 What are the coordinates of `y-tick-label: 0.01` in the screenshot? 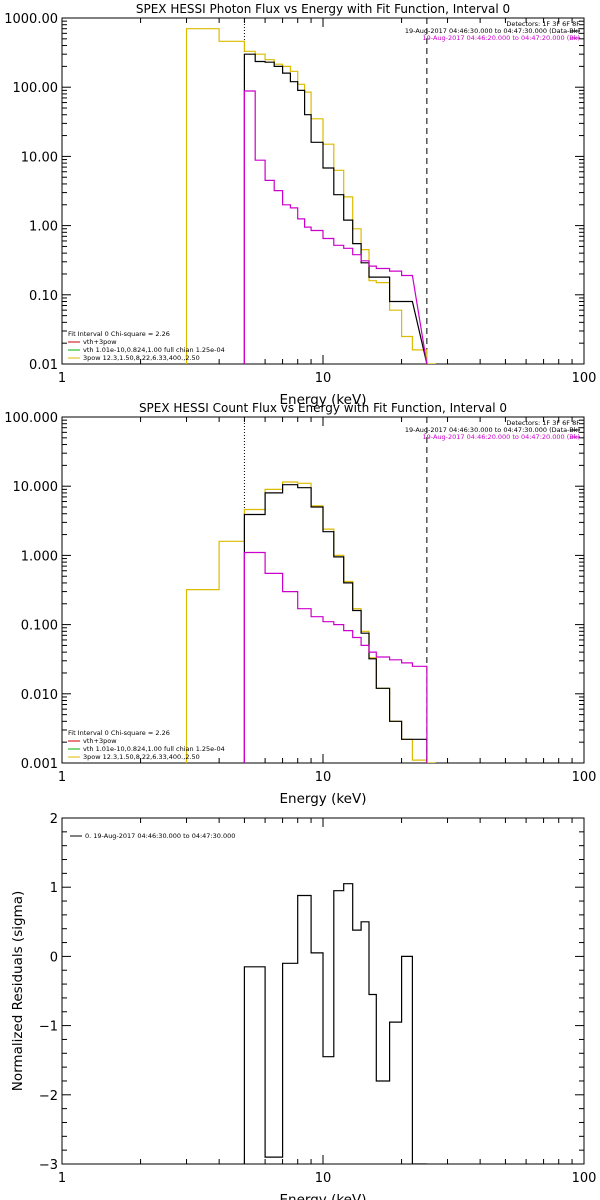 It's located at (43, 365).